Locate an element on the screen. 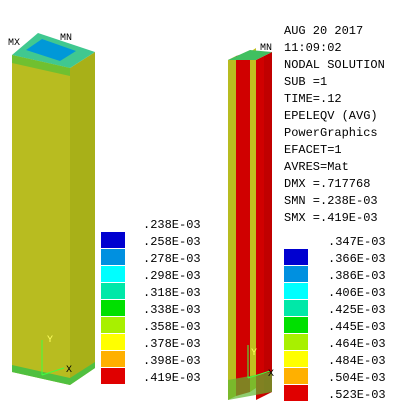  legend-label: .419E-03 is located at coordinates (172, 378).